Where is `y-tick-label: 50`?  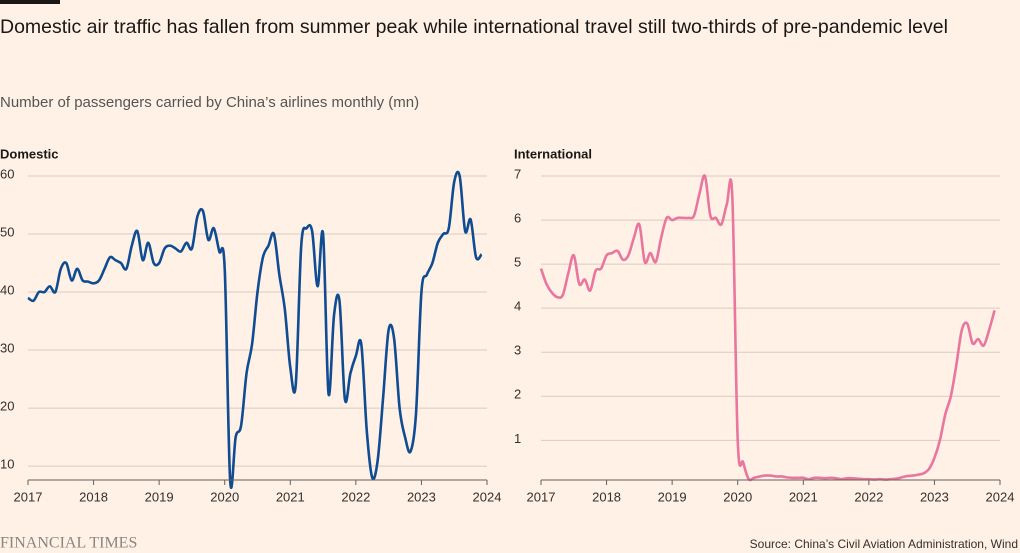
y-tick-label: 50 is located at coordinates (7, 231).